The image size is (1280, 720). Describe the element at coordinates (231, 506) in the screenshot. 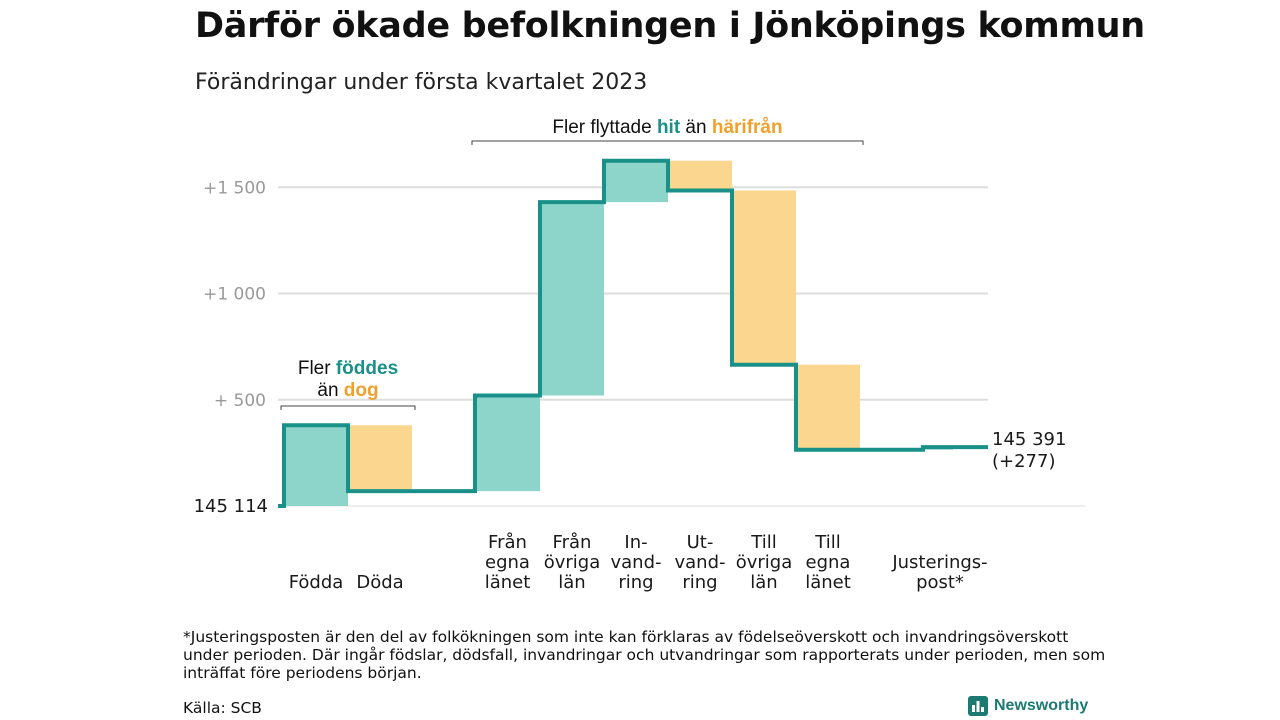

I see `start-value-label: 145 114` at that location.